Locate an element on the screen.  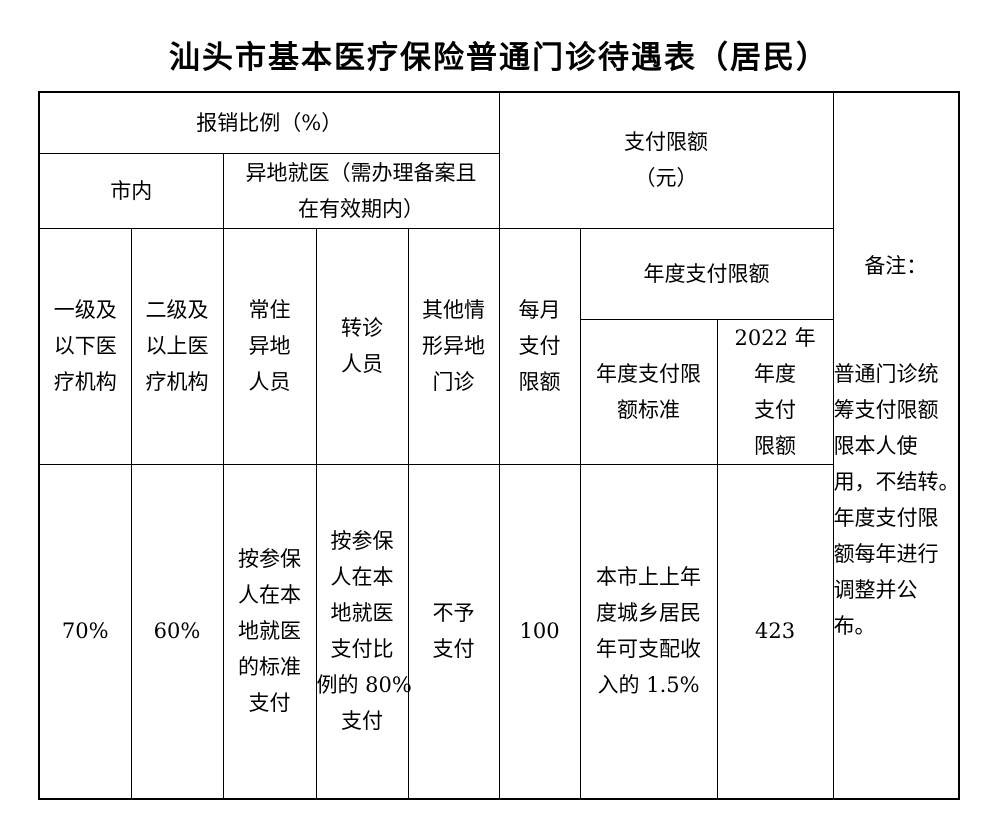
cell-level1-ratio: 70% is located at coordinates (85, 631).